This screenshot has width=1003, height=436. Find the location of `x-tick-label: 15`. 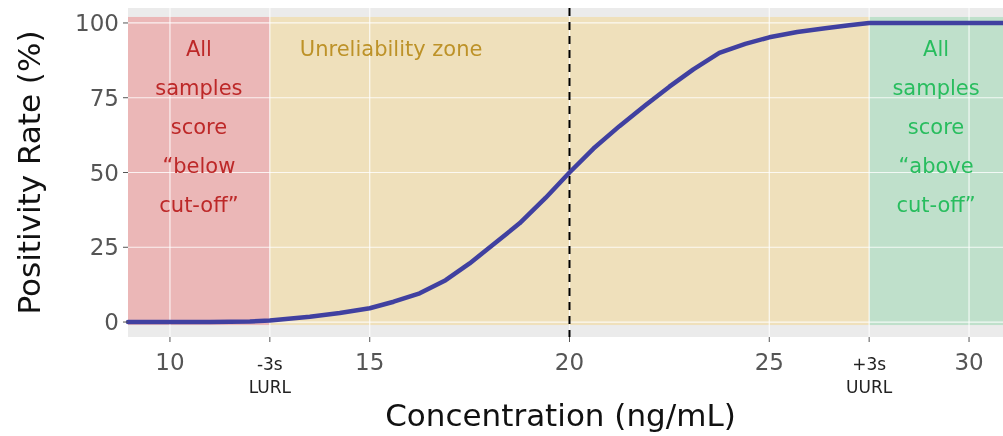

x-tick-label: 15 is located at coordinates (370, 362).